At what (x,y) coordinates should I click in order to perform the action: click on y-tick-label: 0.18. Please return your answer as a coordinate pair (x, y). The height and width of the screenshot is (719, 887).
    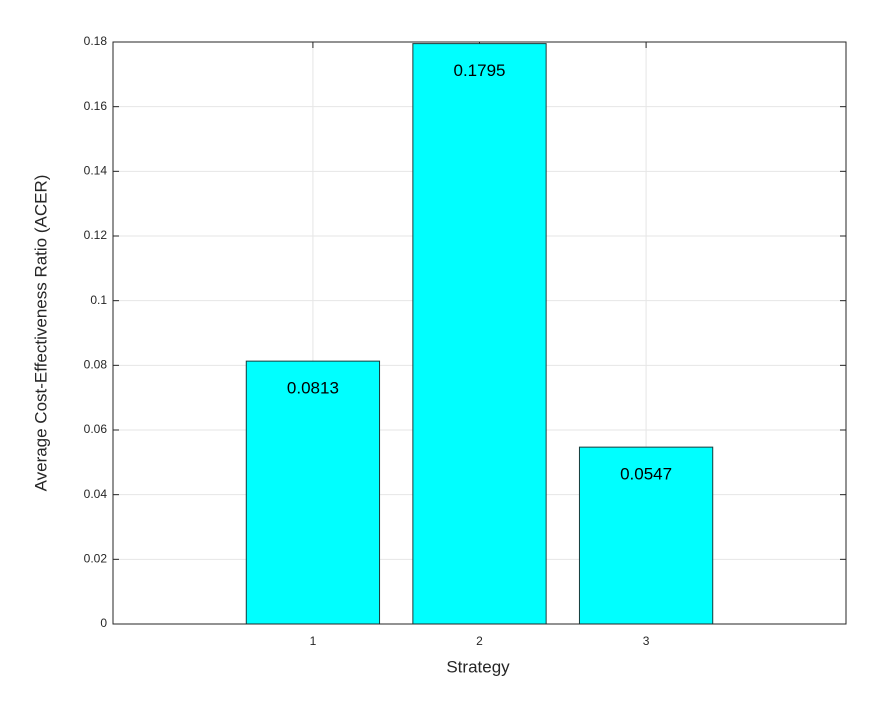
    Looking at the image, I should click on (96, 41).